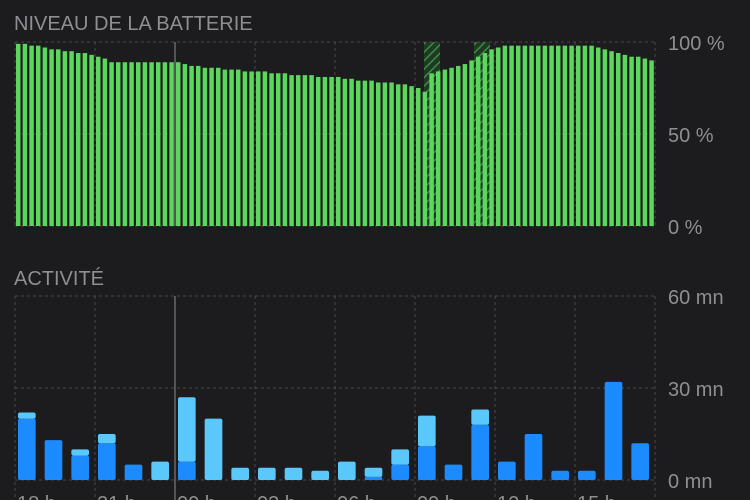 The height and width of the screenshot is (500, 750). What do you see at coordinates (133, 24) in the screenshot?
I see `battery-title: NIVEAU DE LA BATTERIE` at bounding box center [133, 24].